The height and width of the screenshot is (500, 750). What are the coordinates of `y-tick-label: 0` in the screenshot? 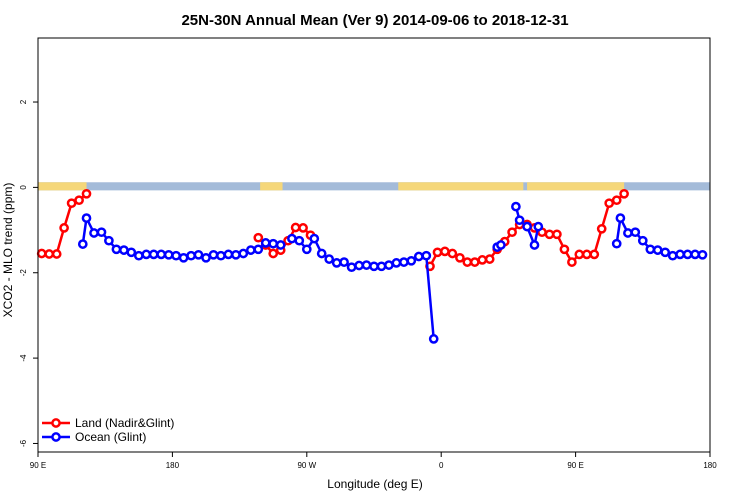 It's located at (23, 187).